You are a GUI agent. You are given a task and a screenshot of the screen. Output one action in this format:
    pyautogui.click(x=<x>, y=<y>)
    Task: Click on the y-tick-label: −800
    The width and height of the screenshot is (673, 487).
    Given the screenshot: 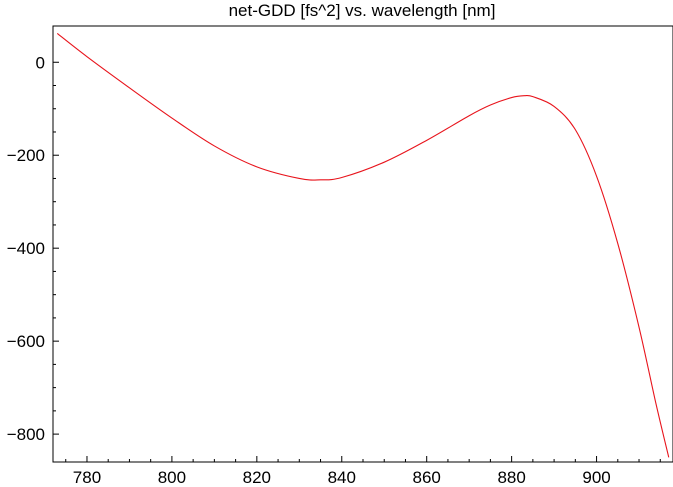 What is the action you would take?
    pyautogui.click(x=26, y=434)
    